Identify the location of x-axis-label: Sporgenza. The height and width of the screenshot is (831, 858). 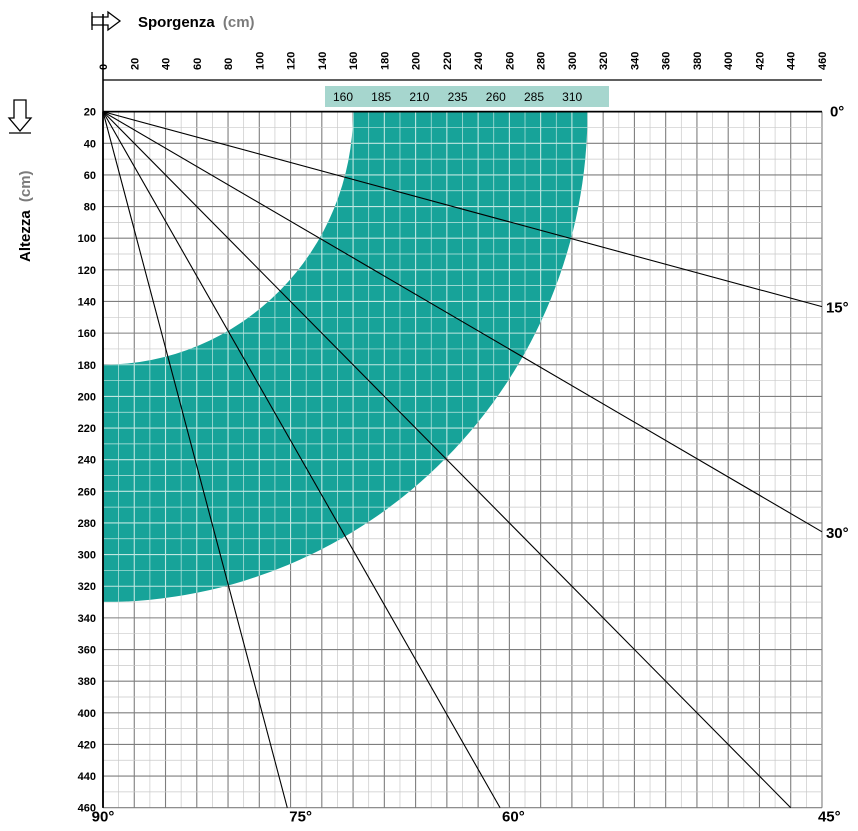
(176, 22).